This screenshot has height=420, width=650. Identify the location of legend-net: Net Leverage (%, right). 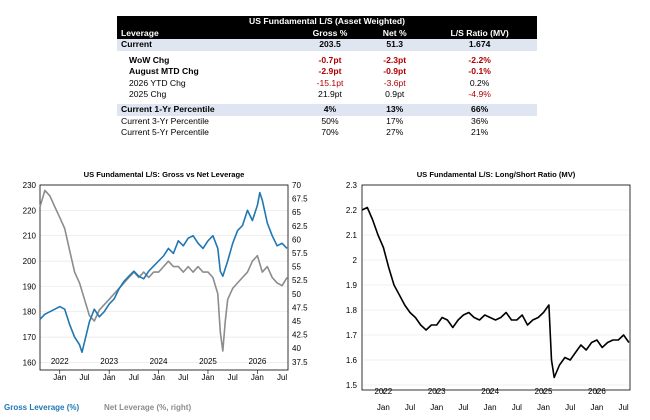
(147, 407).